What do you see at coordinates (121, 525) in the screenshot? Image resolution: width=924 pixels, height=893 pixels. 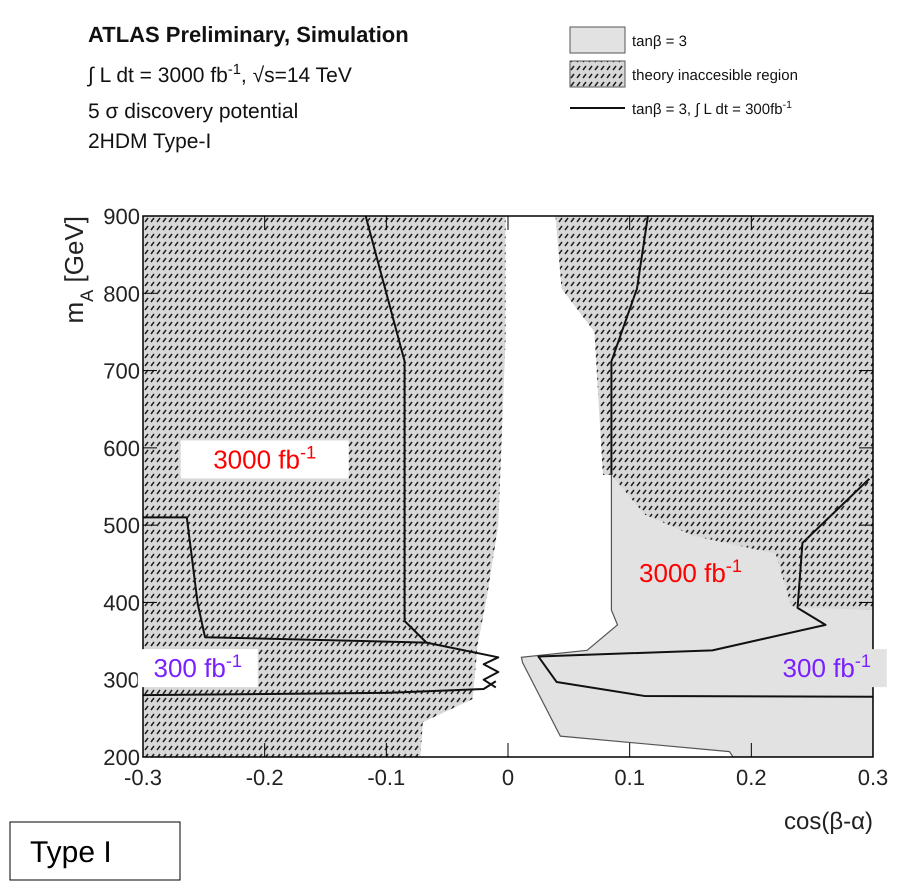 I see `y-tick-label: 500` at bounding box center [121, 525].